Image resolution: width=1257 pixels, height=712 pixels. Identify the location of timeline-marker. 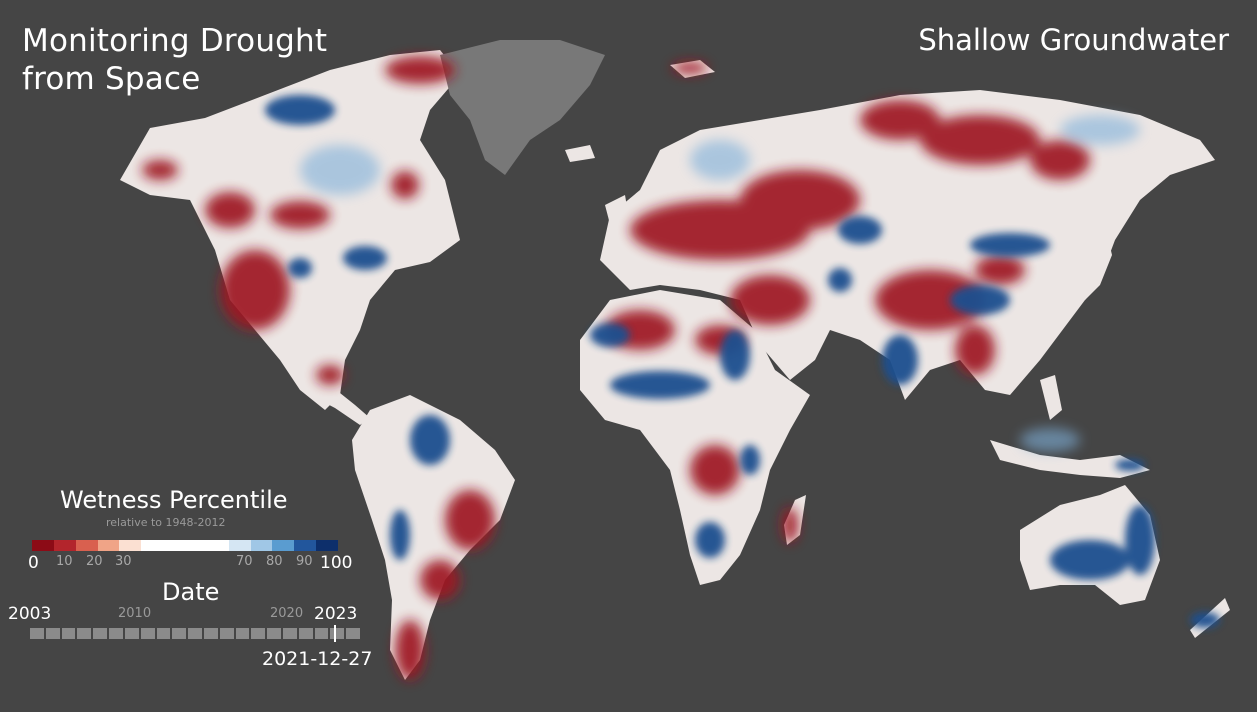
(334, 633).